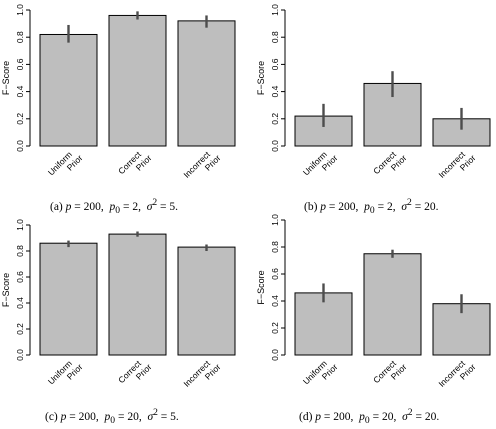  What do you see at coordinates (311, 206) in the screenshot?
I see `caption-tag: (b)` at bounding box center [311, 206].